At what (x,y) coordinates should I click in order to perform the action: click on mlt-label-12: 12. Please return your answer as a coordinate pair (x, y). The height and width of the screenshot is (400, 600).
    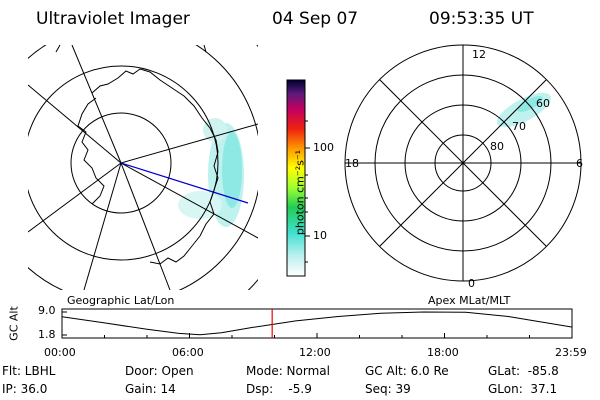
    Looking at the image, I should click on (479, 54).